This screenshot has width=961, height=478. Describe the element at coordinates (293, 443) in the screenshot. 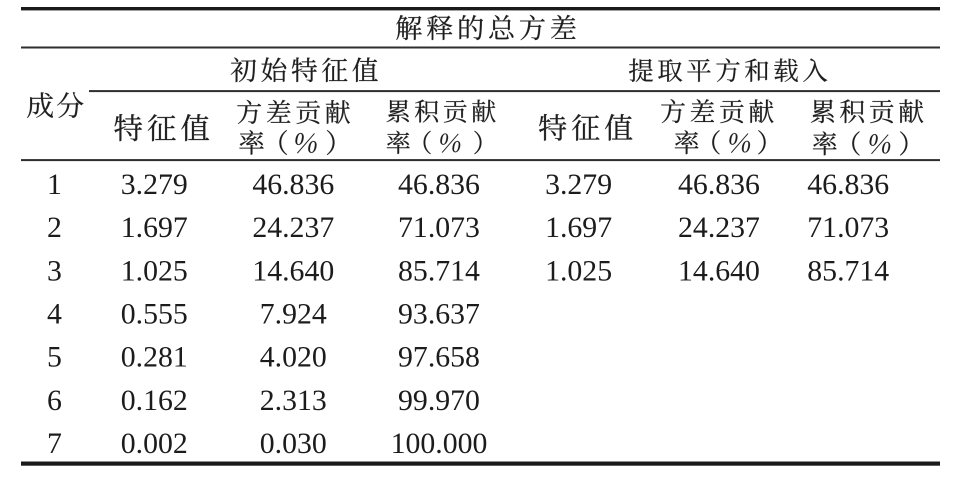

I see `svg-text: 0.030` at that location.